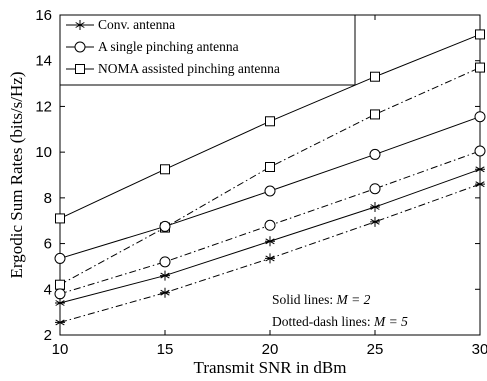 This screenshot has height=381, width=487. Describe the element at coordinates (375, 349) in the screenshot. I see `x-tick-label: 25` at that location.